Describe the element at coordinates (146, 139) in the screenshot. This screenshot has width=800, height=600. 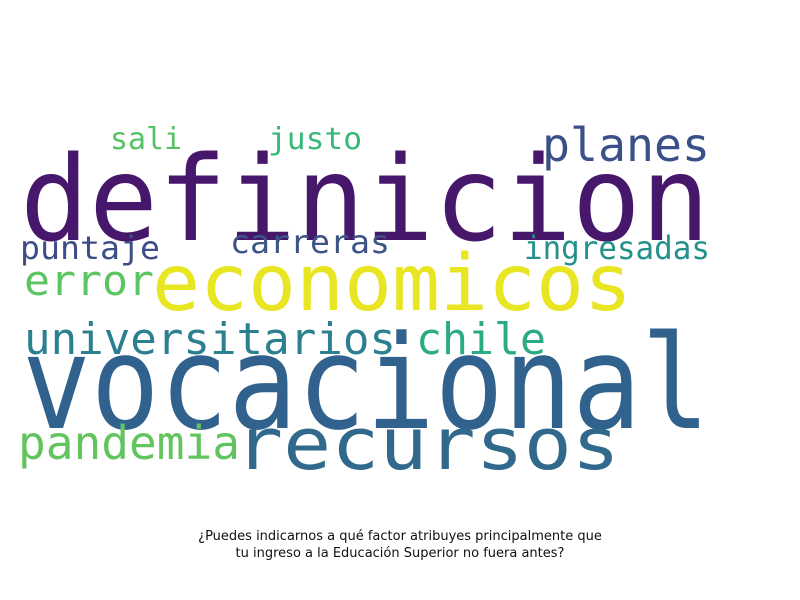
I see `word-sali: sali` at that location.